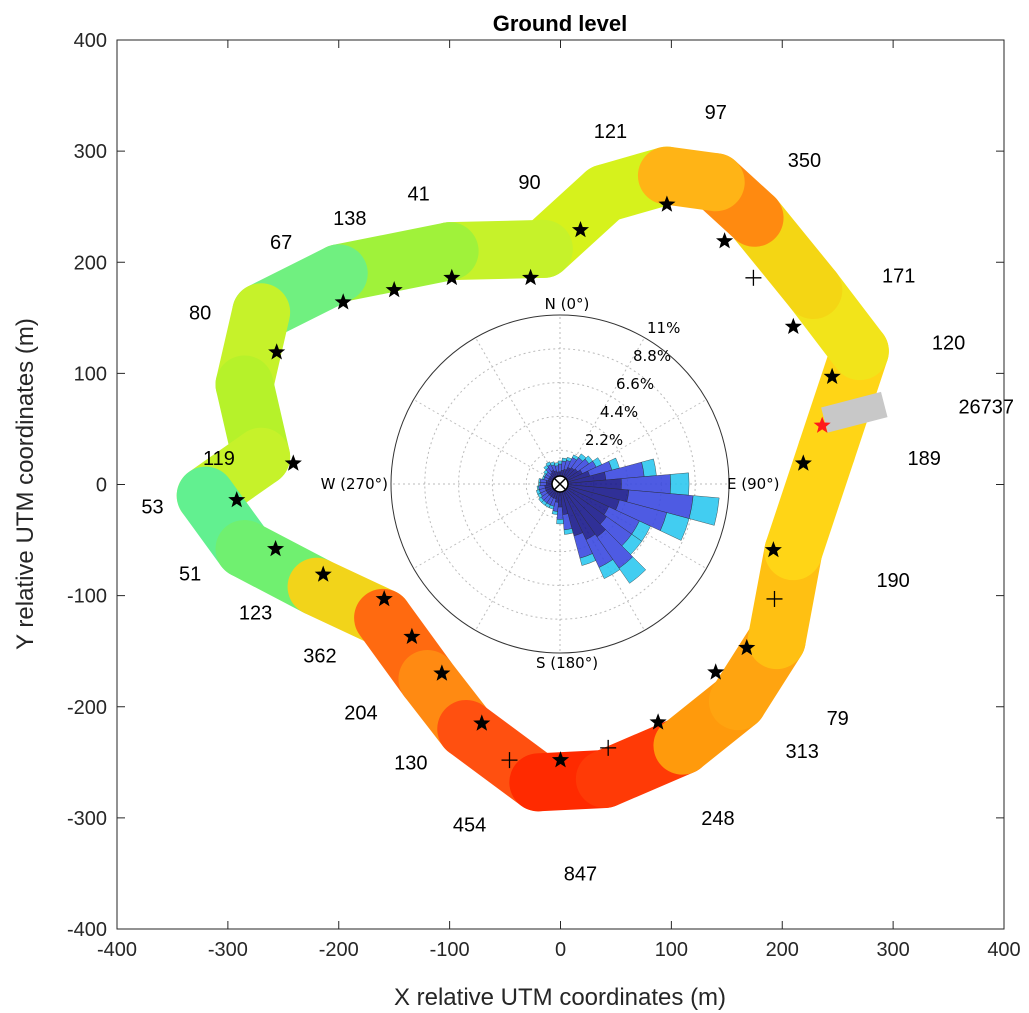  I want to click on chart-title: Ground level, so click(560, 23).